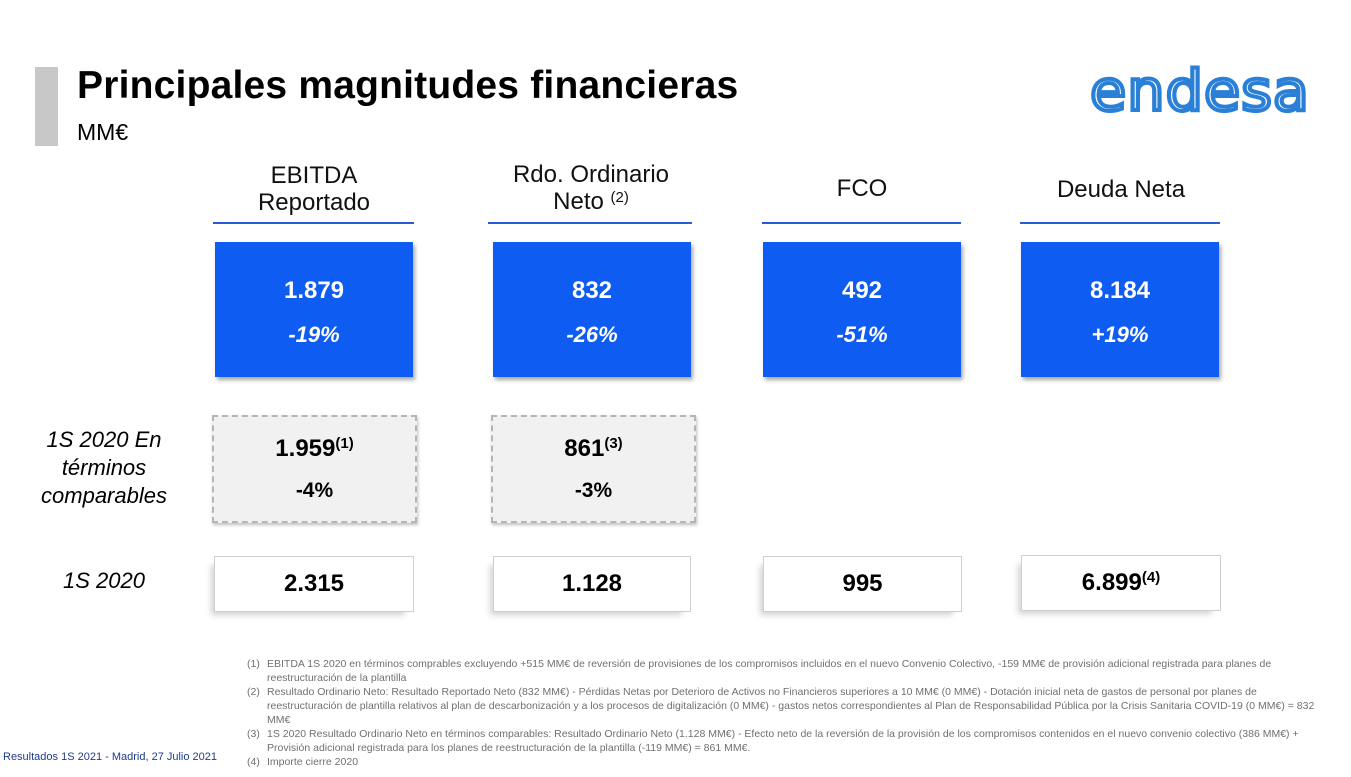 The height and width of the screenshot is (777, 1351). What do you see at coordinates (1120, 309) in the screenshot?
I see `kpi-box-deuda-neta: 8.184 +19%` at bounding box center [1120, 309].